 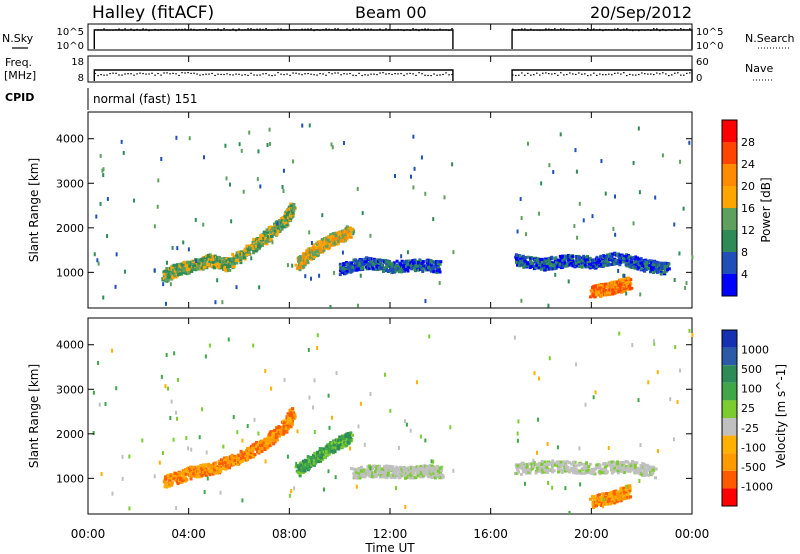 What do you see at coordinates (709, 46) in the screenshot?
I see `nsearch-bottom-tick: 10^0` at bounding box center [709, 46].